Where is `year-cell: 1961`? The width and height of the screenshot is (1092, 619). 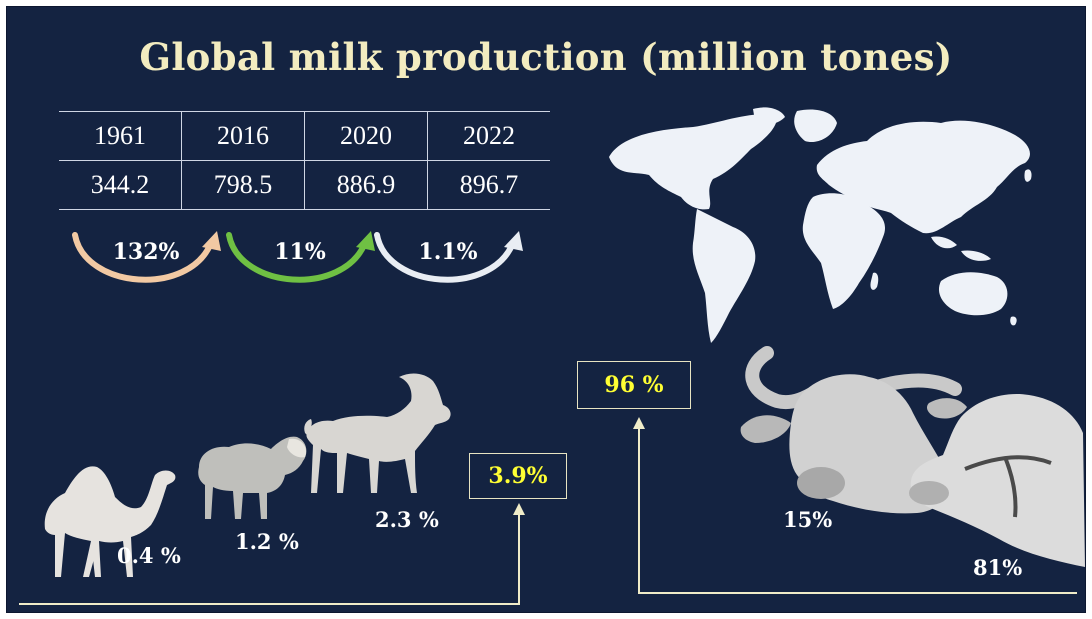
year-cell: 1961 is located at coordinates (120, 136).